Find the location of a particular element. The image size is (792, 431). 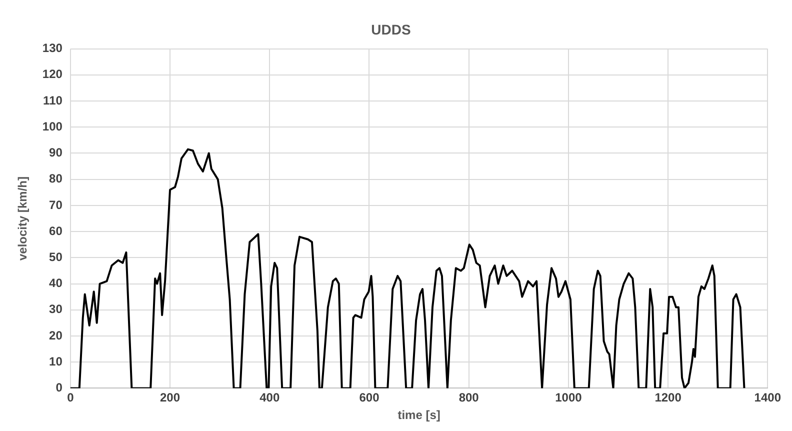

y-tick-label: 0 is located at coordinates (59, 387).